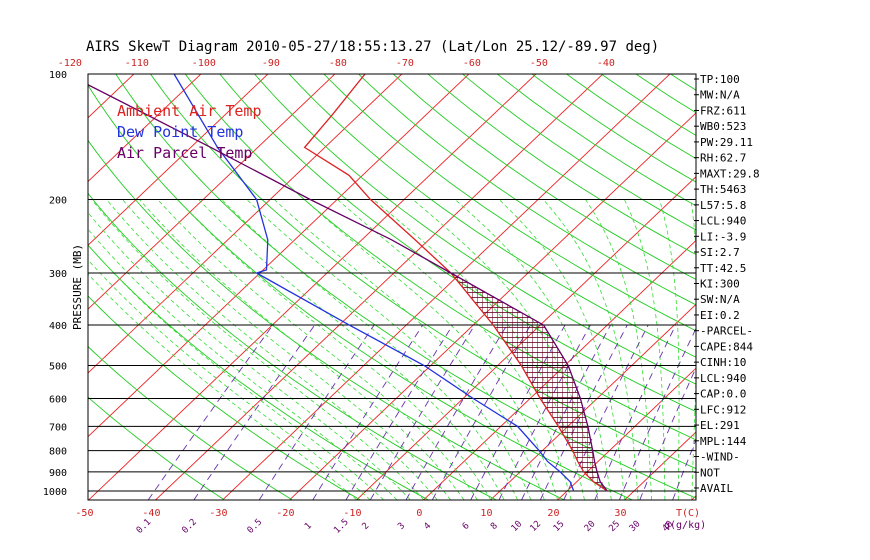  Describe the element at coordinates (535, 526) in the screenshot. I see `mixing-ratio-label: 12` at that location.